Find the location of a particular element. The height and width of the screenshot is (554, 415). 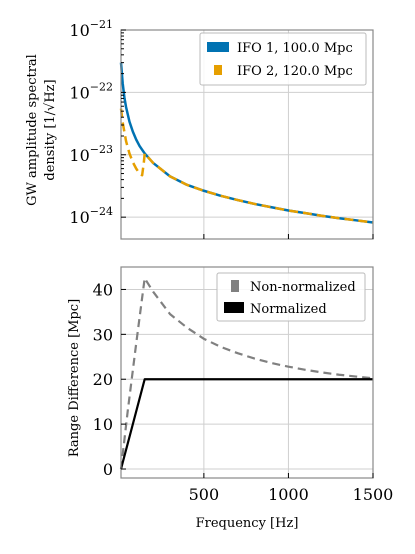

range-legend-box is located at coordinates (291, 297).